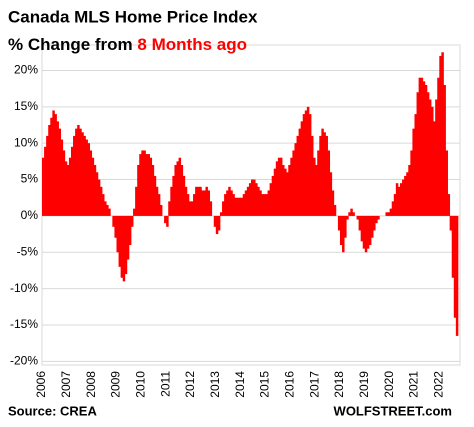  What do you see at coordinates (66, 384) in the screenshot?
I see `x-tick-label: 2007` at bounding box center [66, 384].